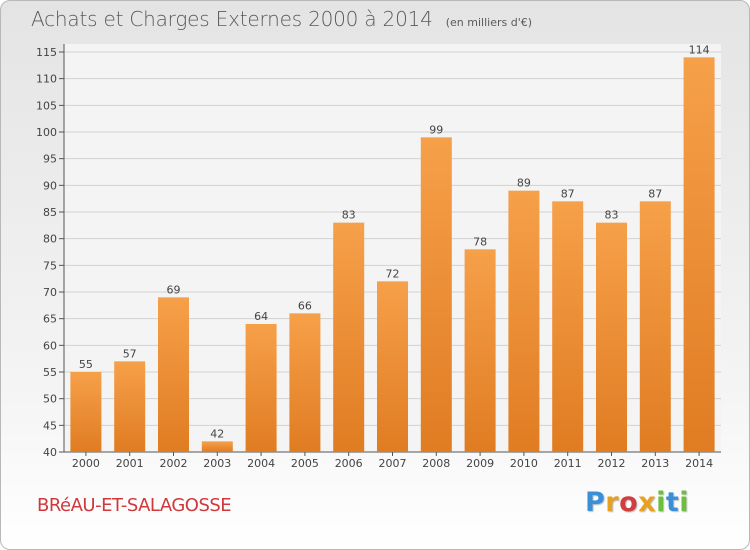 This screenshot has width=750, height=550. What do you see at coordinates (672, 502) in the screenshot?
I see `brand-letter: t` at bounding box center [672, 502].